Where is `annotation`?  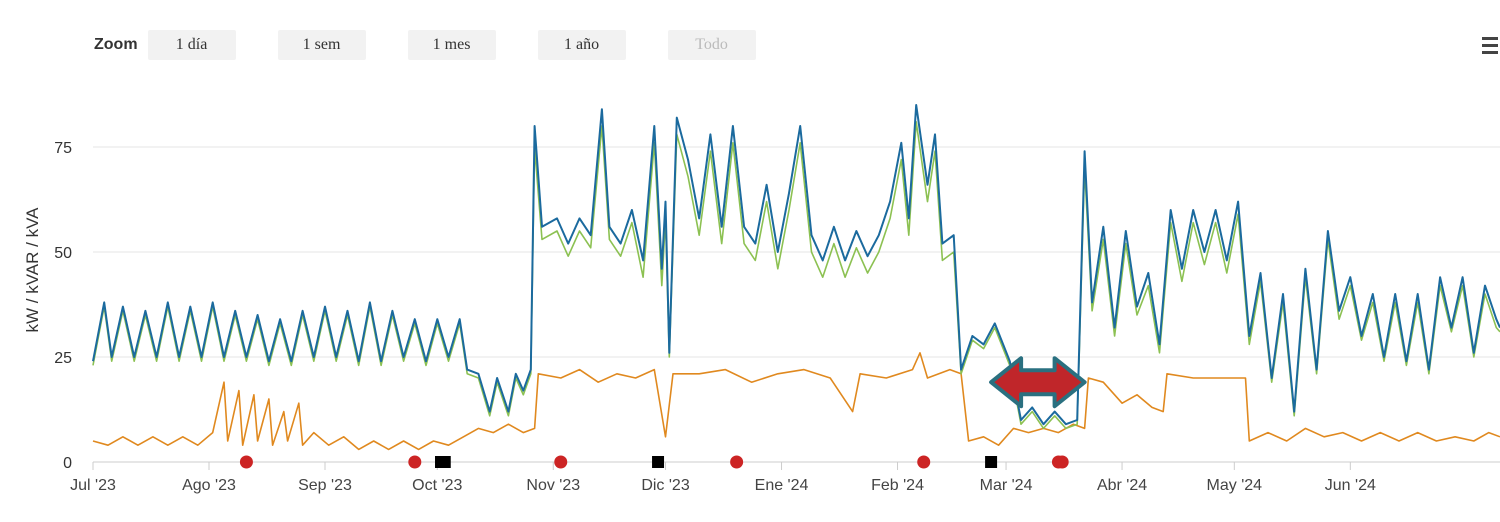
annotation is located at coordinates (1038, 382).